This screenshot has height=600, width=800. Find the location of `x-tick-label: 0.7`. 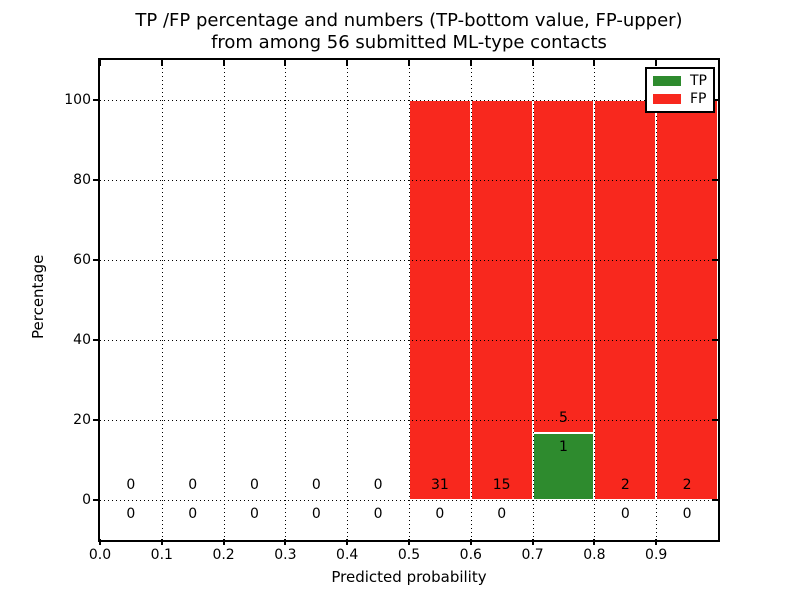

x-tick-label: 0.7 is located at coordinates (532, 555).